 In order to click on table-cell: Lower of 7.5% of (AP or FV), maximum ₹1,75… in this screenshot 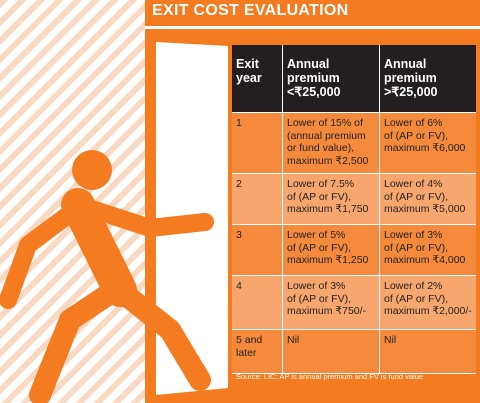, I will do `click(331, 199)`.